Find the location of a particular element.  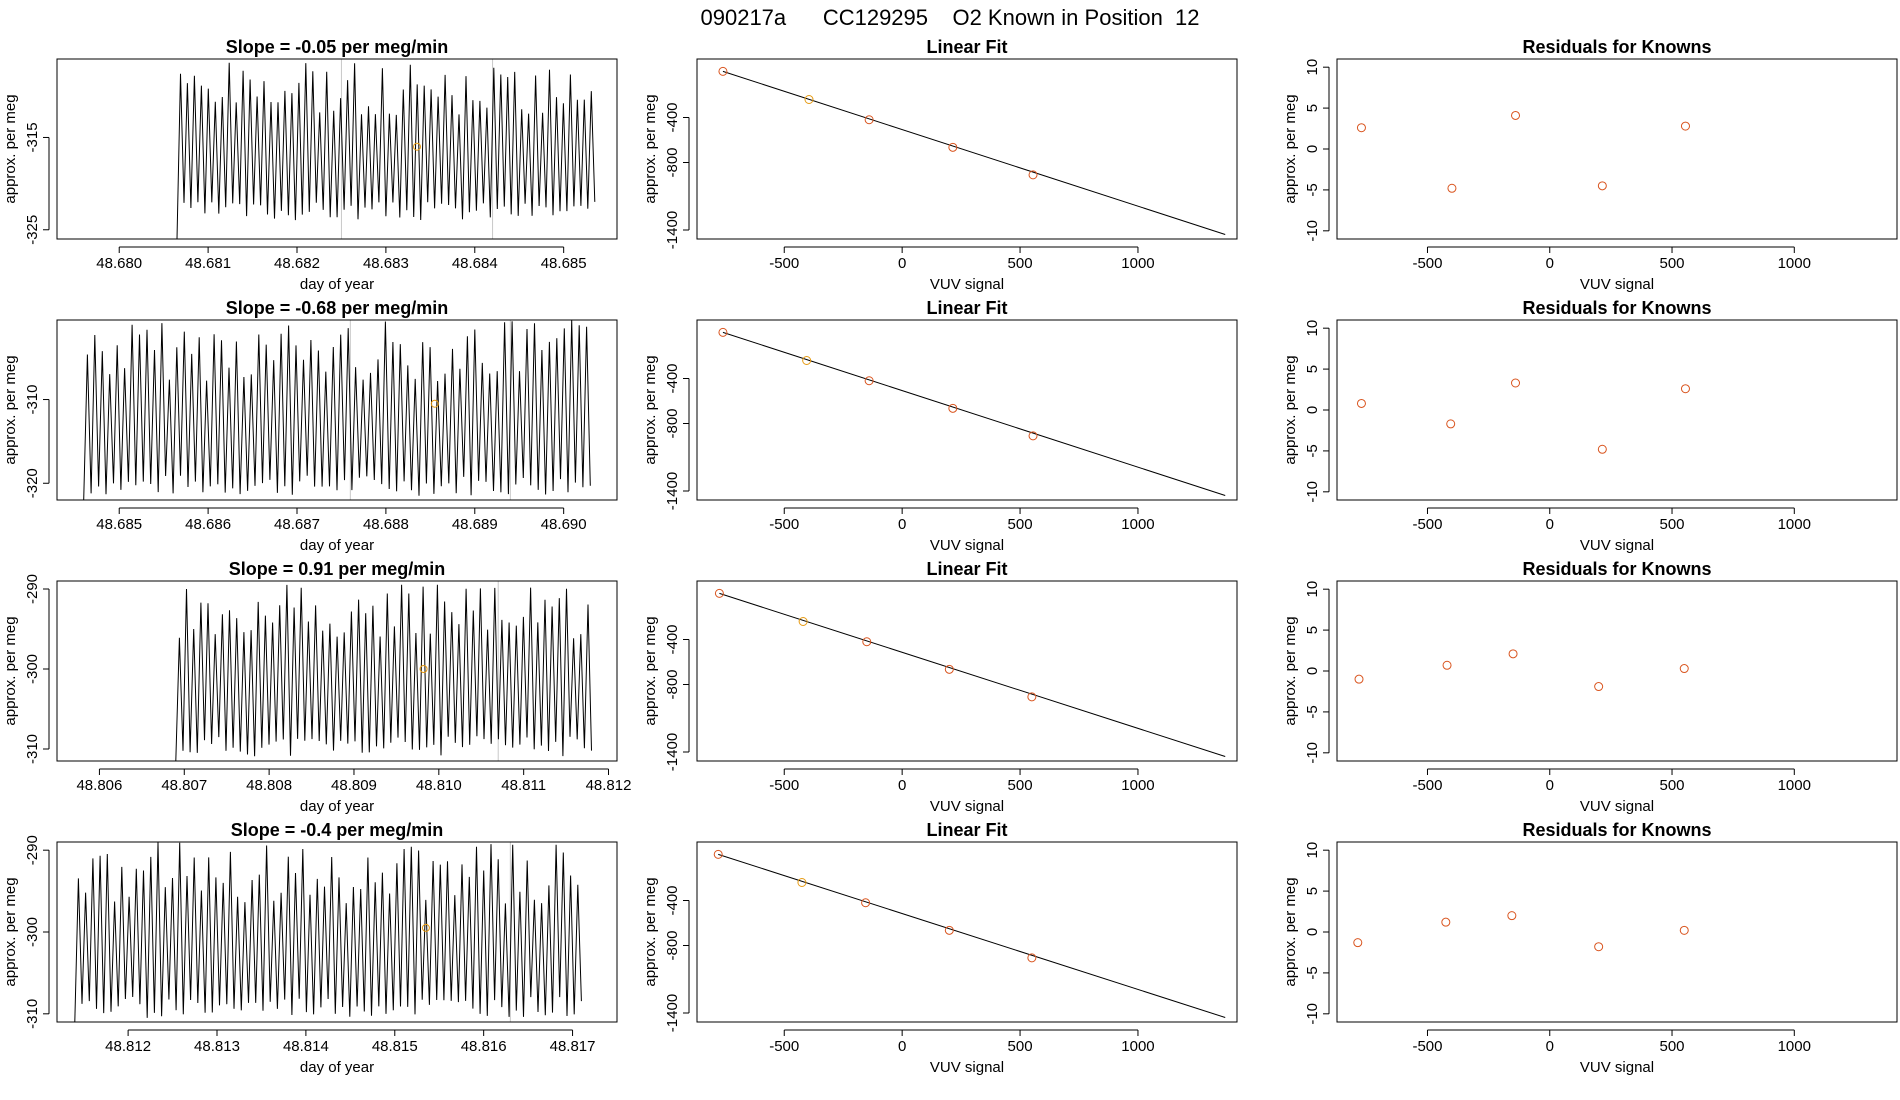

x-tick-label: 48.807 is located at coordinates (184, 785).